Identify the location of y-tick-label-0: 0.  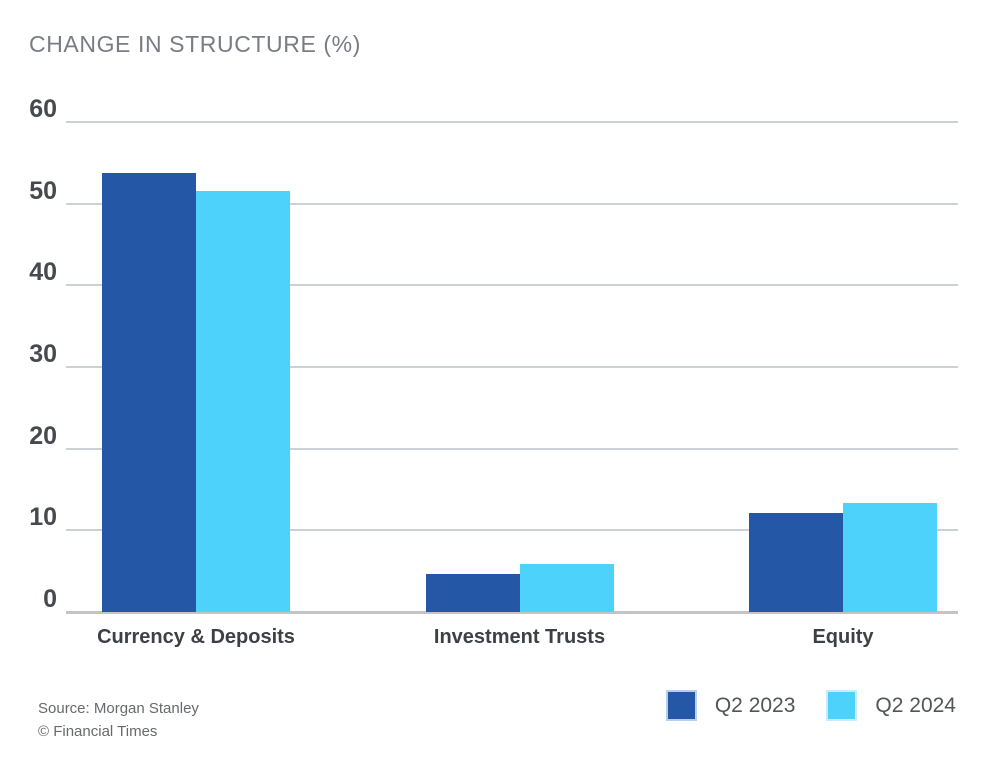
(50, 599).